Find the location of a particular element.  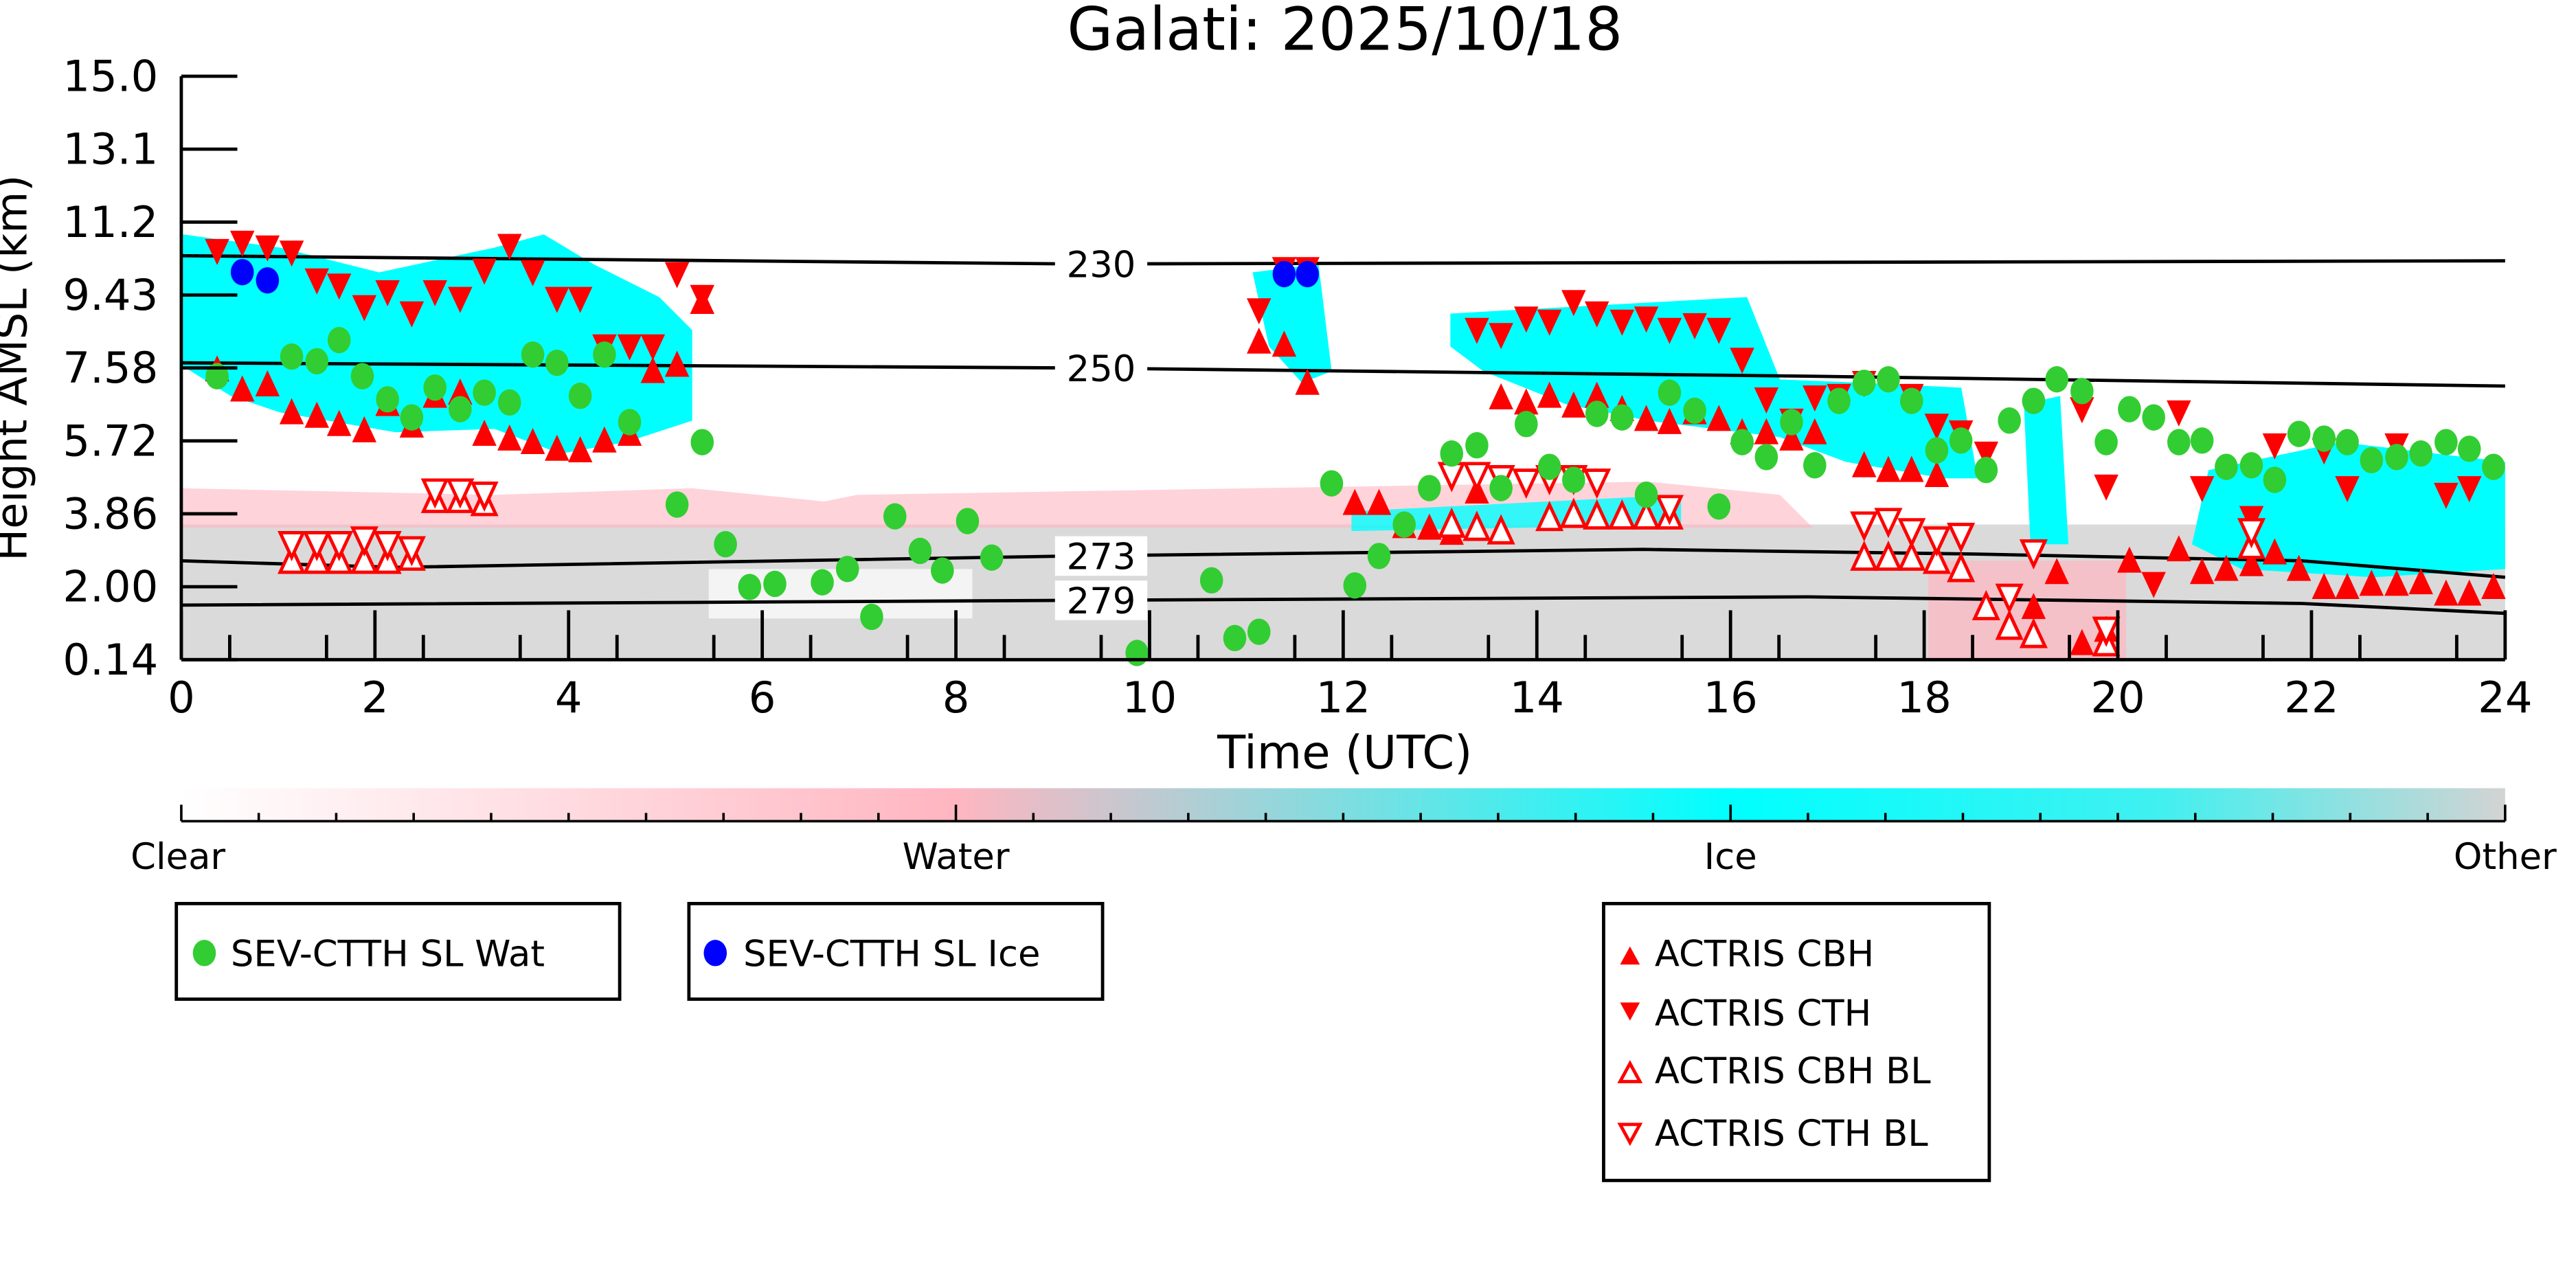

x-tick-label: 20 is located at coordinates (2117, 698).